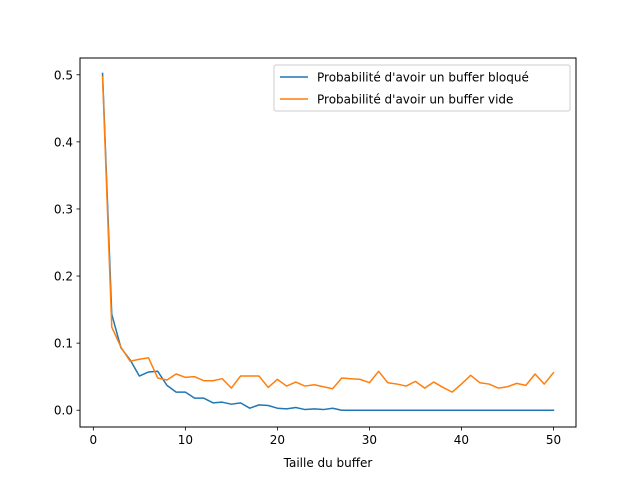  What do you see at coordinates (461, 440) in the screenshot?
I see `x-tick-label: 40` at bounding box center [461, 440].